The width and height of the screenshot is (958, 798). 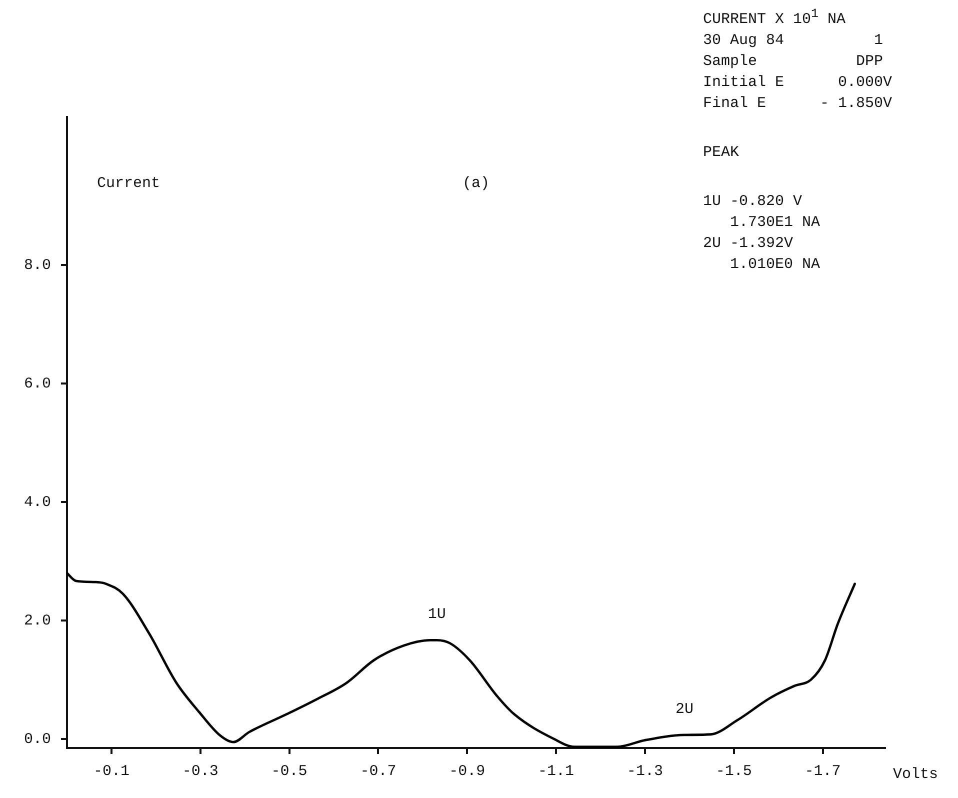 I want to click on annotation: 2U, so click(x=684, y=709).